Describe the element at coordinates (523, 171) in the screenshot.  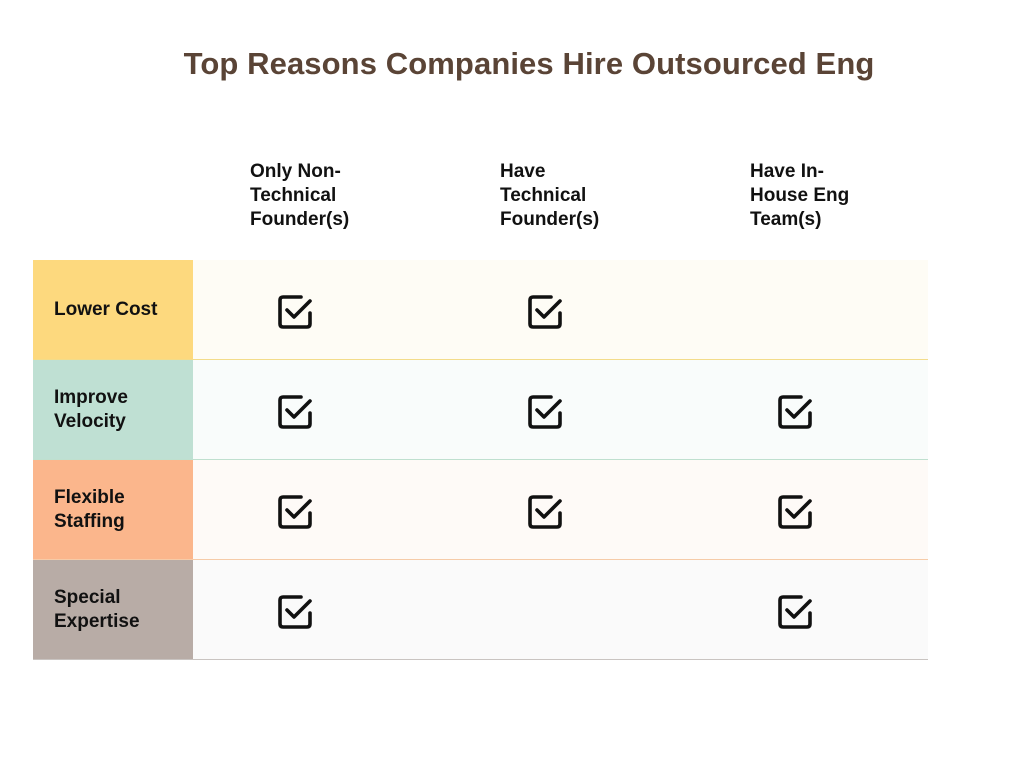
I see `column-header-line: Have` at that location.